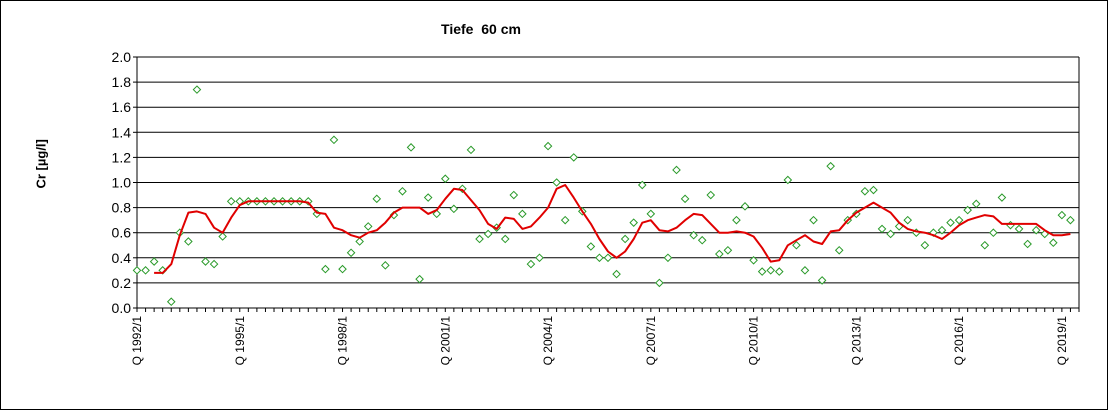 This screenshot has height=410, width=1108. I want to click on y-tick-label: 1.0, so click(122, 183).